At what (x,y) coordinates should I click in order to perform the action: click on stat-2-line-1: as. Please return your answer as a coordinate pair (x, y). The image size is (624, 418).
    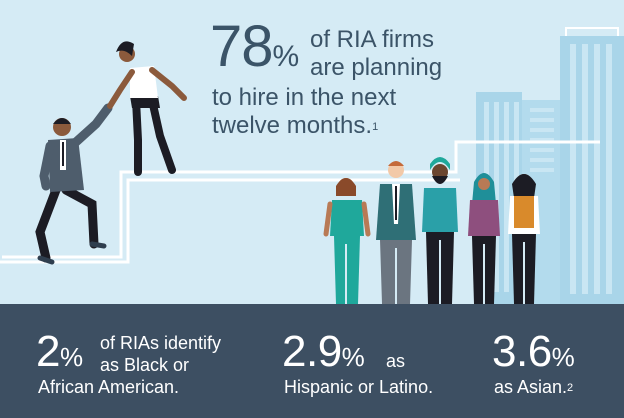
    Looking at the image, I should click on (396, 361).